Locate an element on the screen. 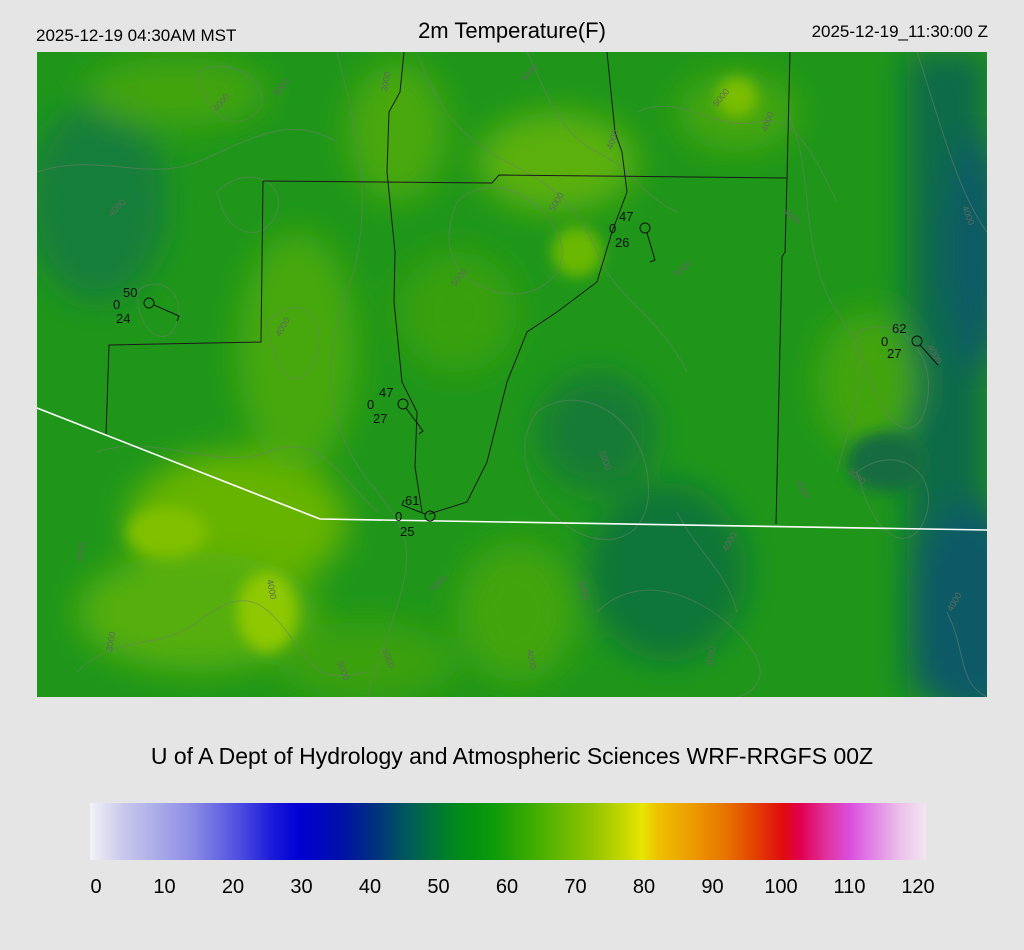 Image resolution: width=1024 pixels, height=950 pixels. colorbar-tick: 80 is located at coordinates (644, 887).